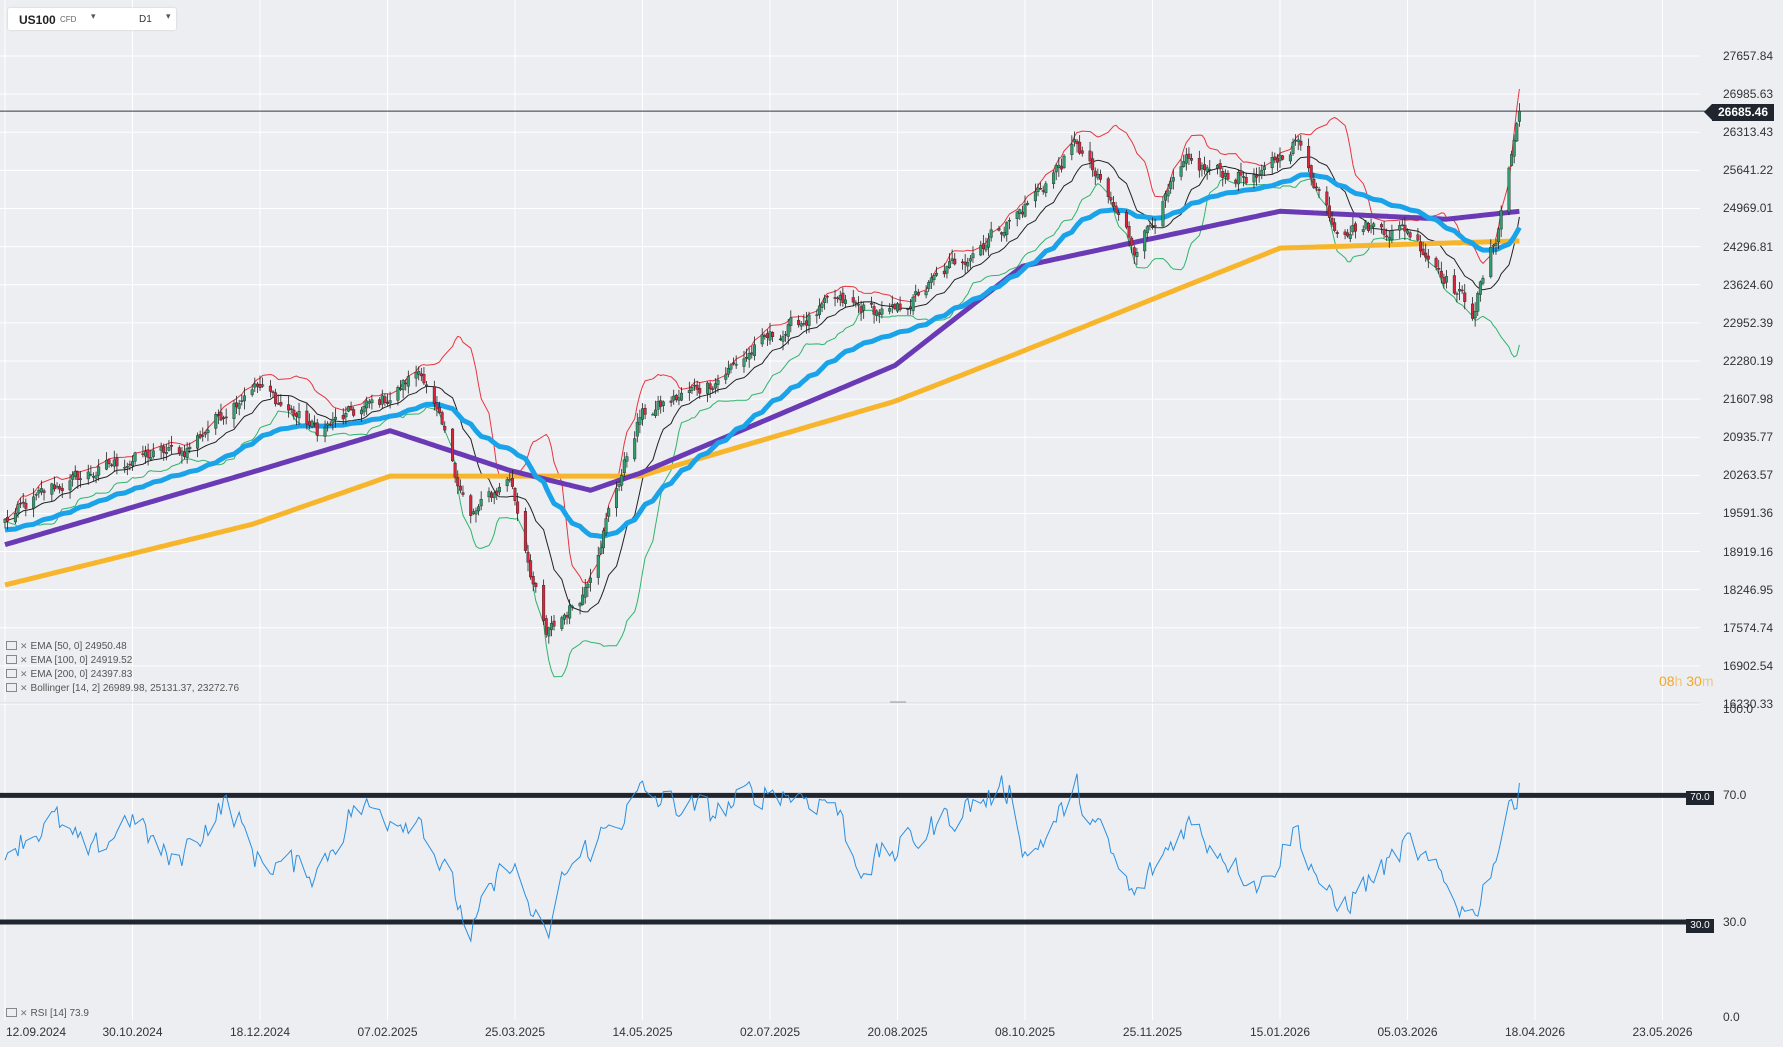  What do you see at coordinates (1678, 681) in the screenshot?
I see `countdown-hours-unit: h` at bounding box center [1678, 681].